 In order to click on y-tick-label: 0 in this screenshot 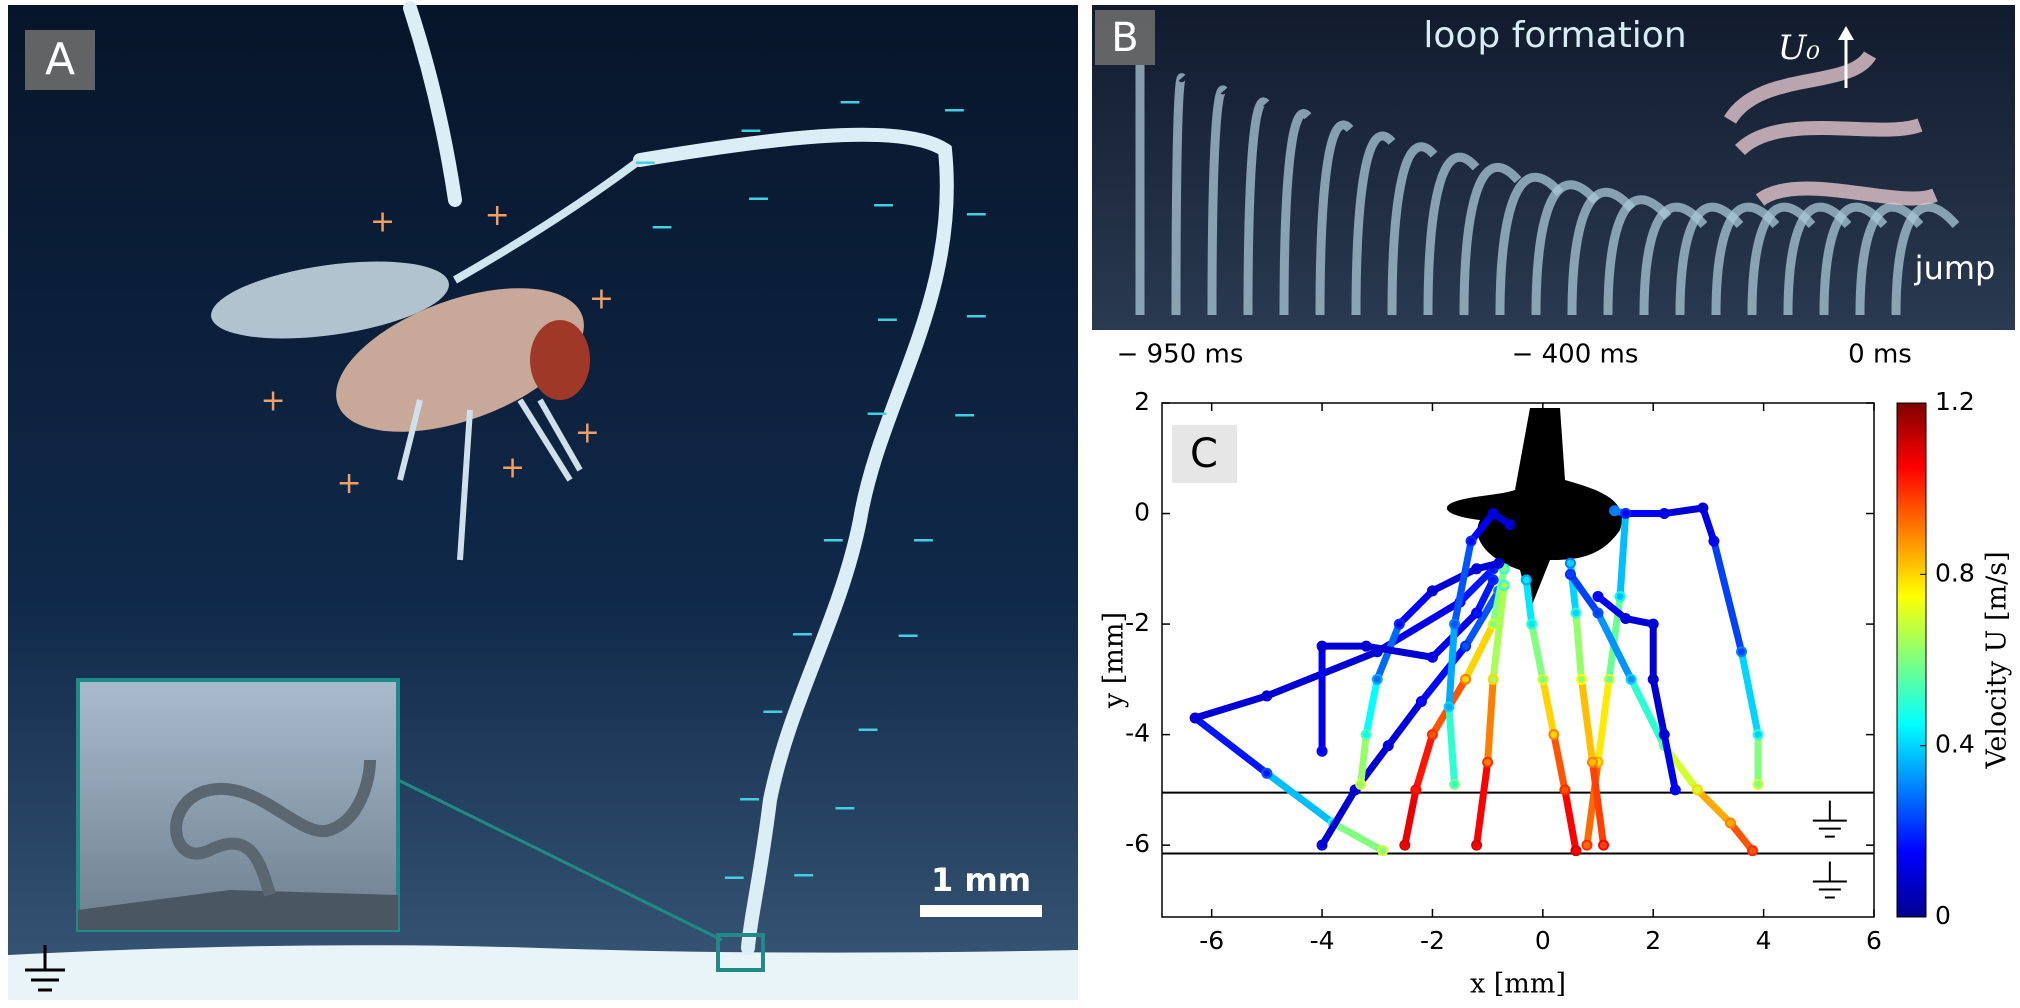, I will do `click(1142, 512)`.